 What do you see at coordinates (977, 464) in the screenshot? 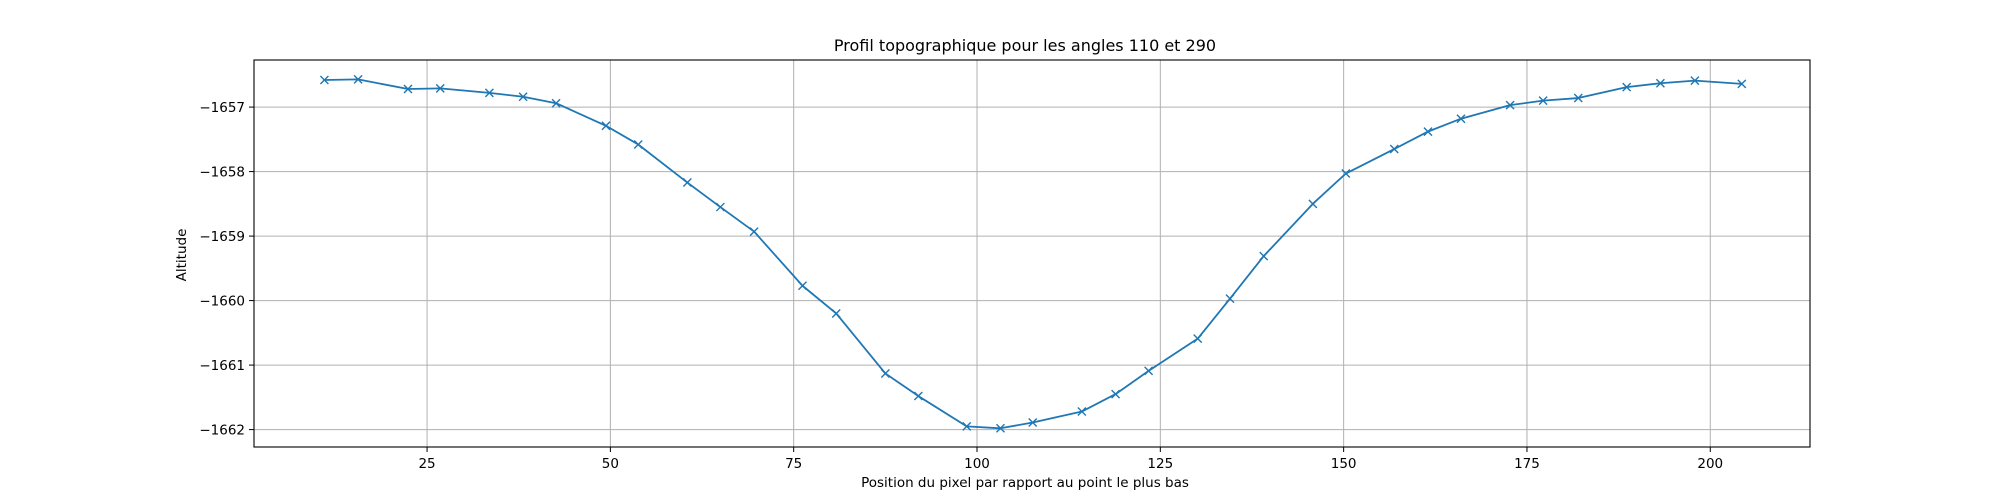
I see `x-tick-label: 100` at bounding box center [977, 464].